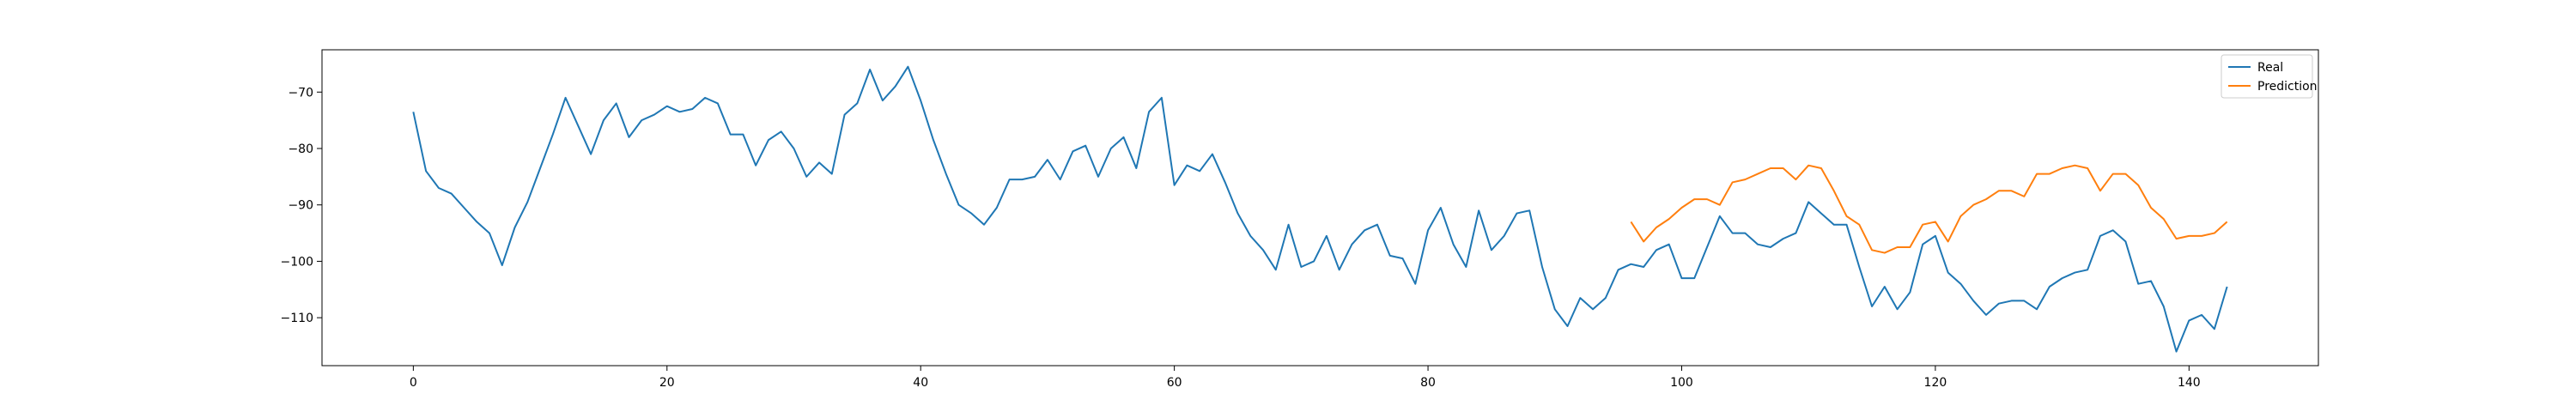 This screenshot has height=412, width=2576. Describe the element at coordinates (297, 318) in the screenshot. I see `y-tick-label: −110` at that location.